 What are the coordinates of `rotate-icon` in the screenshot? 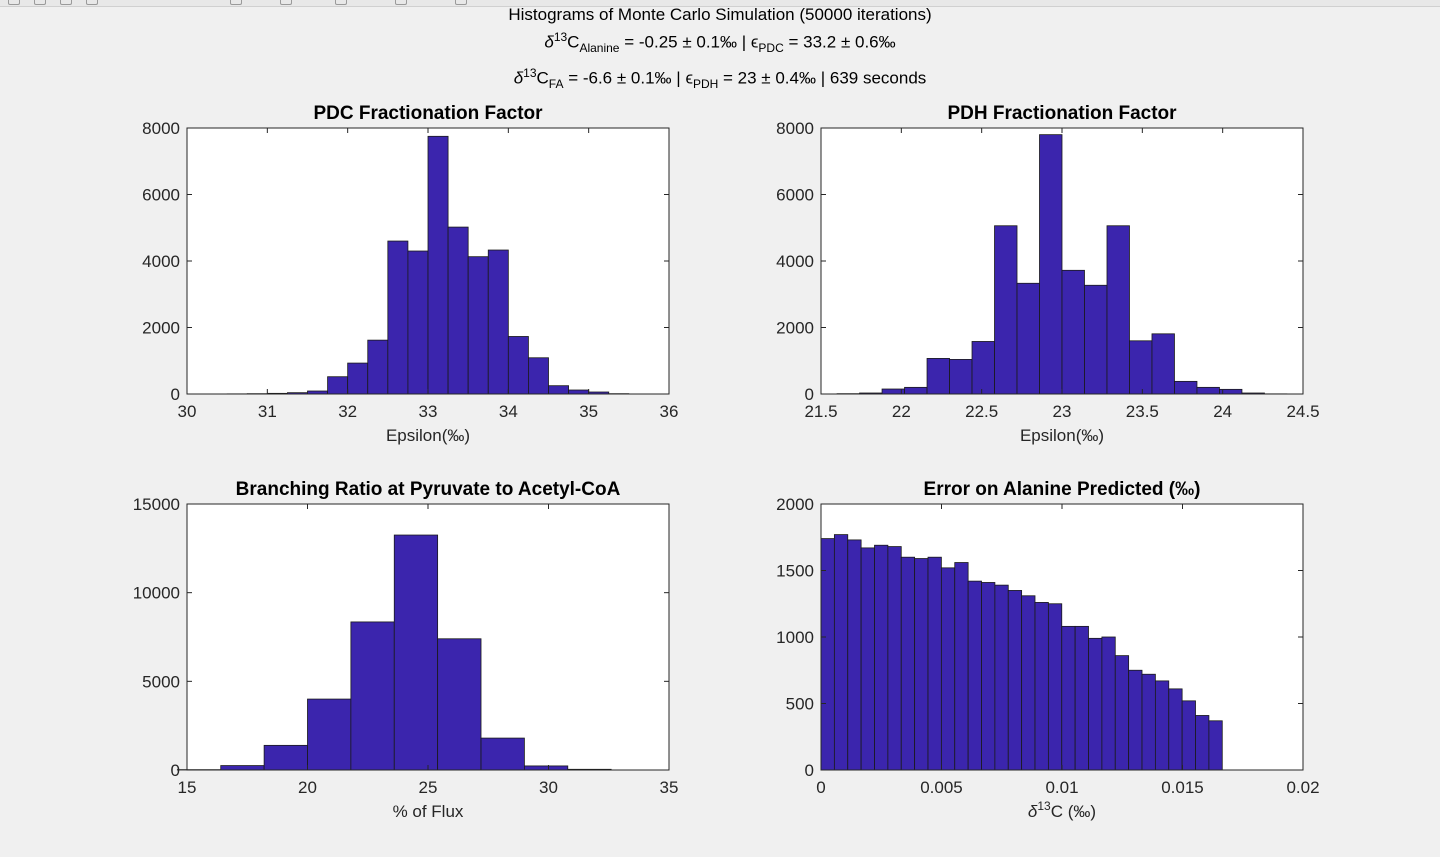 It's located at (341, 2).